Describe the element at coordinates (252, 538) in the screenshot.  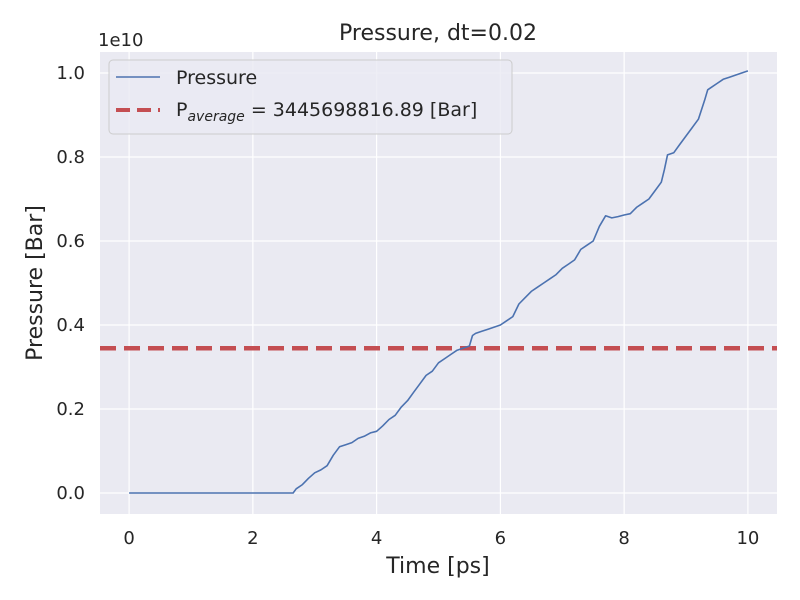
I see `x-tick-label: 2` at that location.